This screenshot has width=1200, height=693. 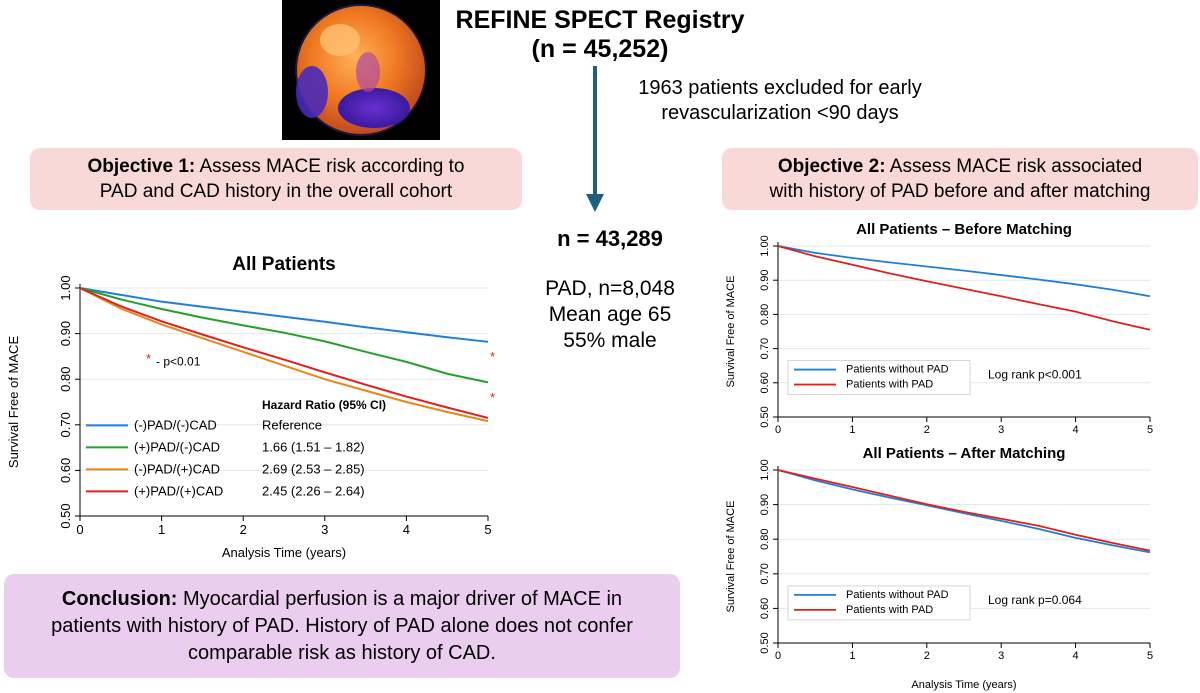 What do you see at coordinates (177, 446) in the screenshot?
I see `legend-label-1: (+)PAD/(-)CAD` at bounding box center [177, 446].